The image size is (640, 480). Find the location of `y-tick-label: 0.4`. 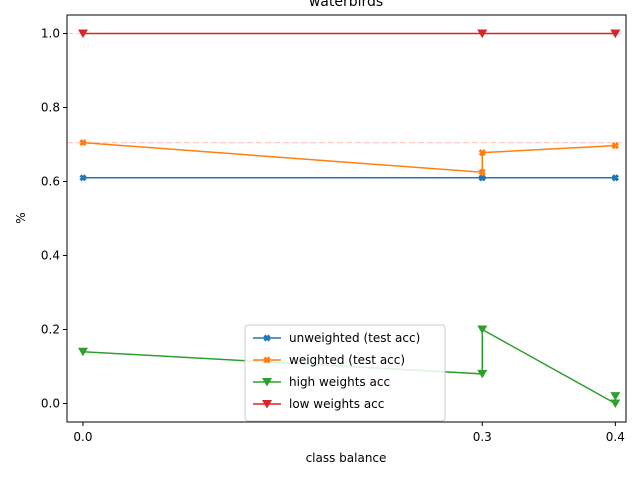

y-tick-label: 0.4 is located at coordinates (50, 256).